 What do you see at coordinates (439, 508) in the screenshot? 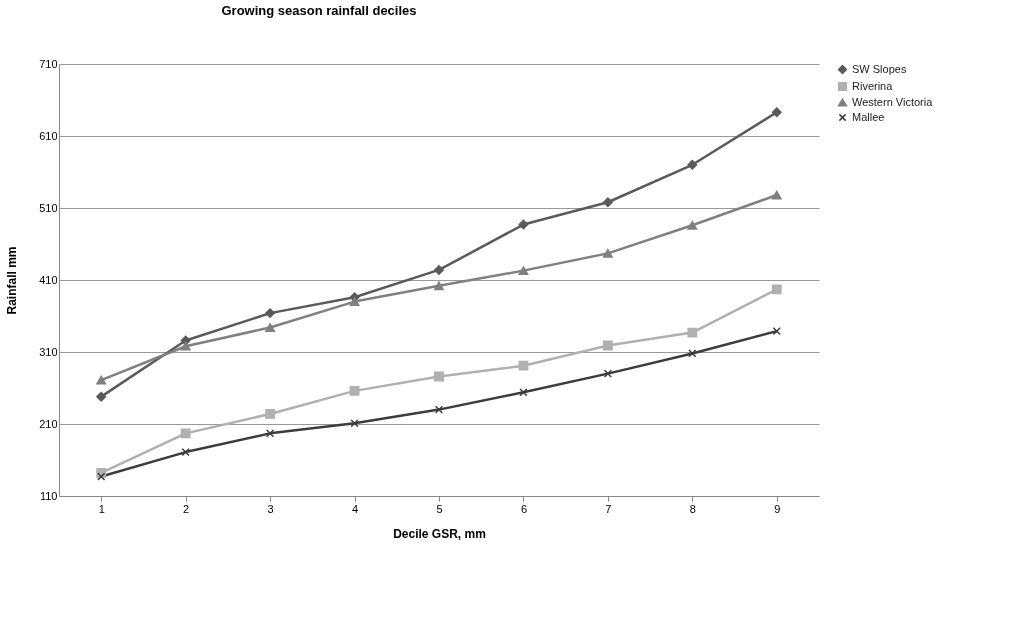
I see `x-tick-label: 5` at bounding box center [439, 508].